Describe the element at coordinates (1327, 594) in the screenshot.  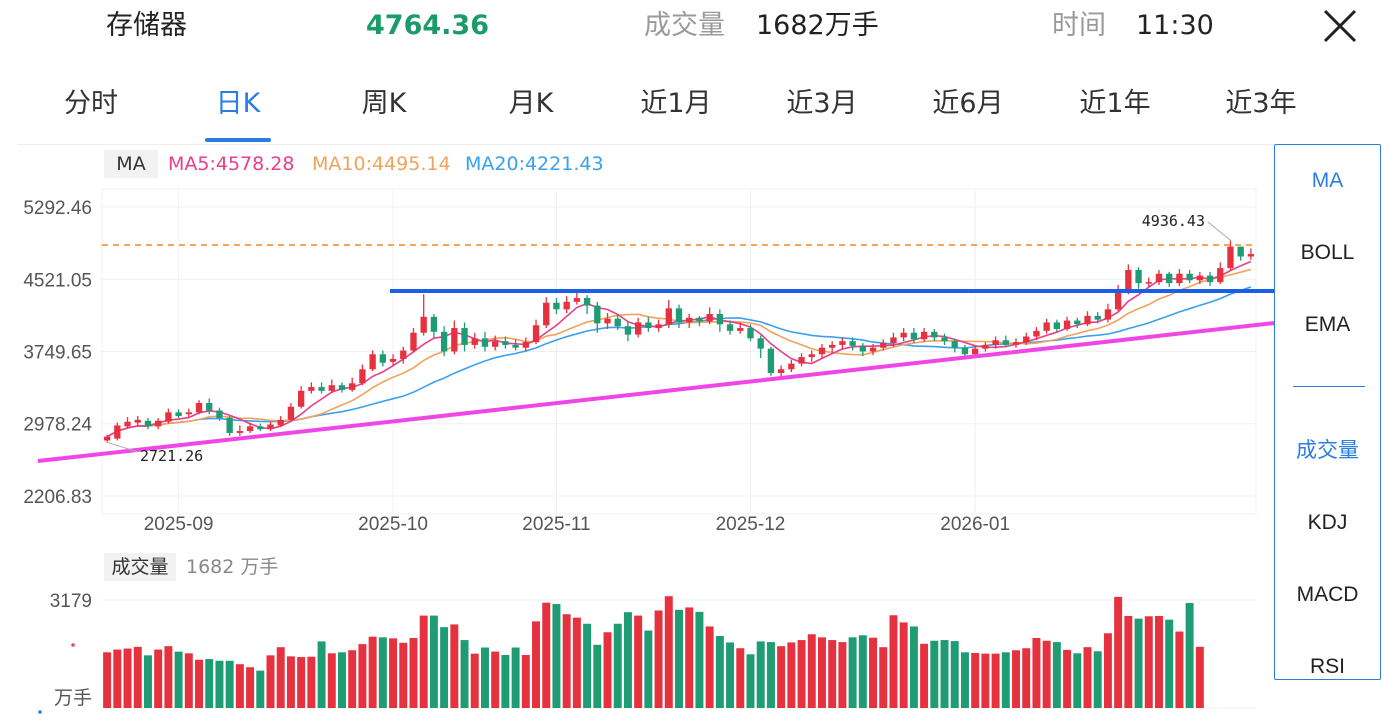
I see `indicator-macd: MACD` at that location.